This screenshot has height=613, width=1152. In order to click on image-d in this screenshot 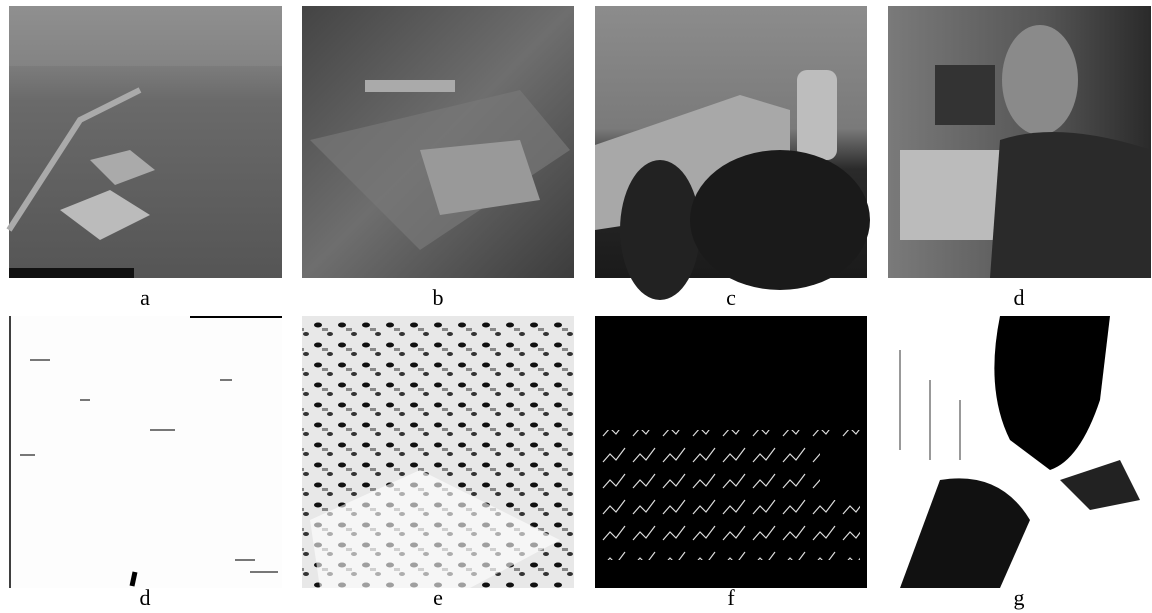, I will do `click(1019, 142)`.